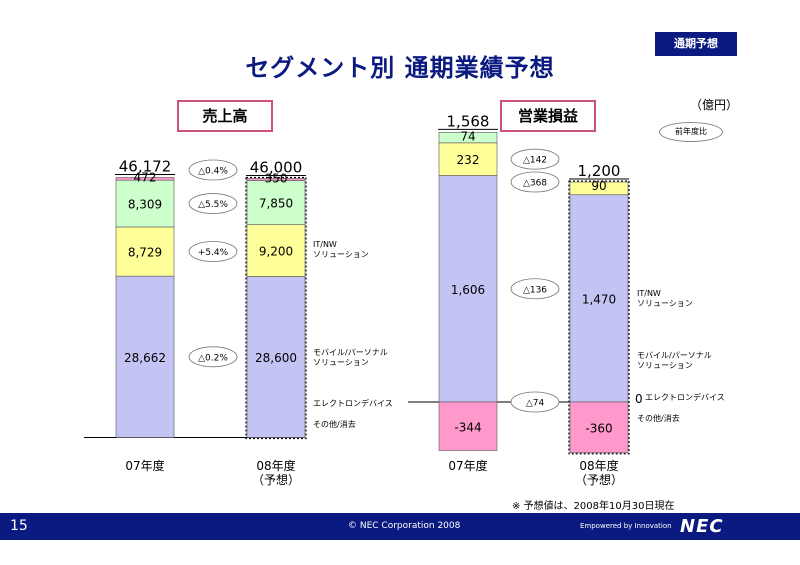 This screenshot has height=565, width=800. I want to click on sales-category-1: 08年度（予想）, so click(276, 472).